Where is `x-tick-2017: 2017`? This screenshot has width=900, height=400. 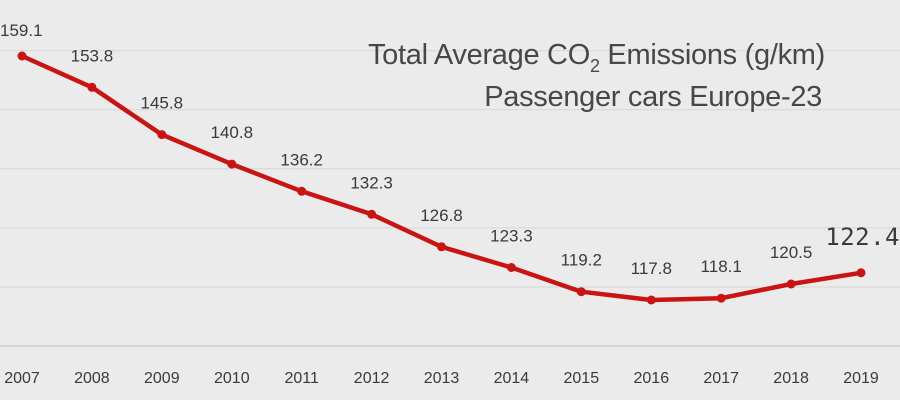
x-tick-2017: 2017 is located at coordinates (721, 378).